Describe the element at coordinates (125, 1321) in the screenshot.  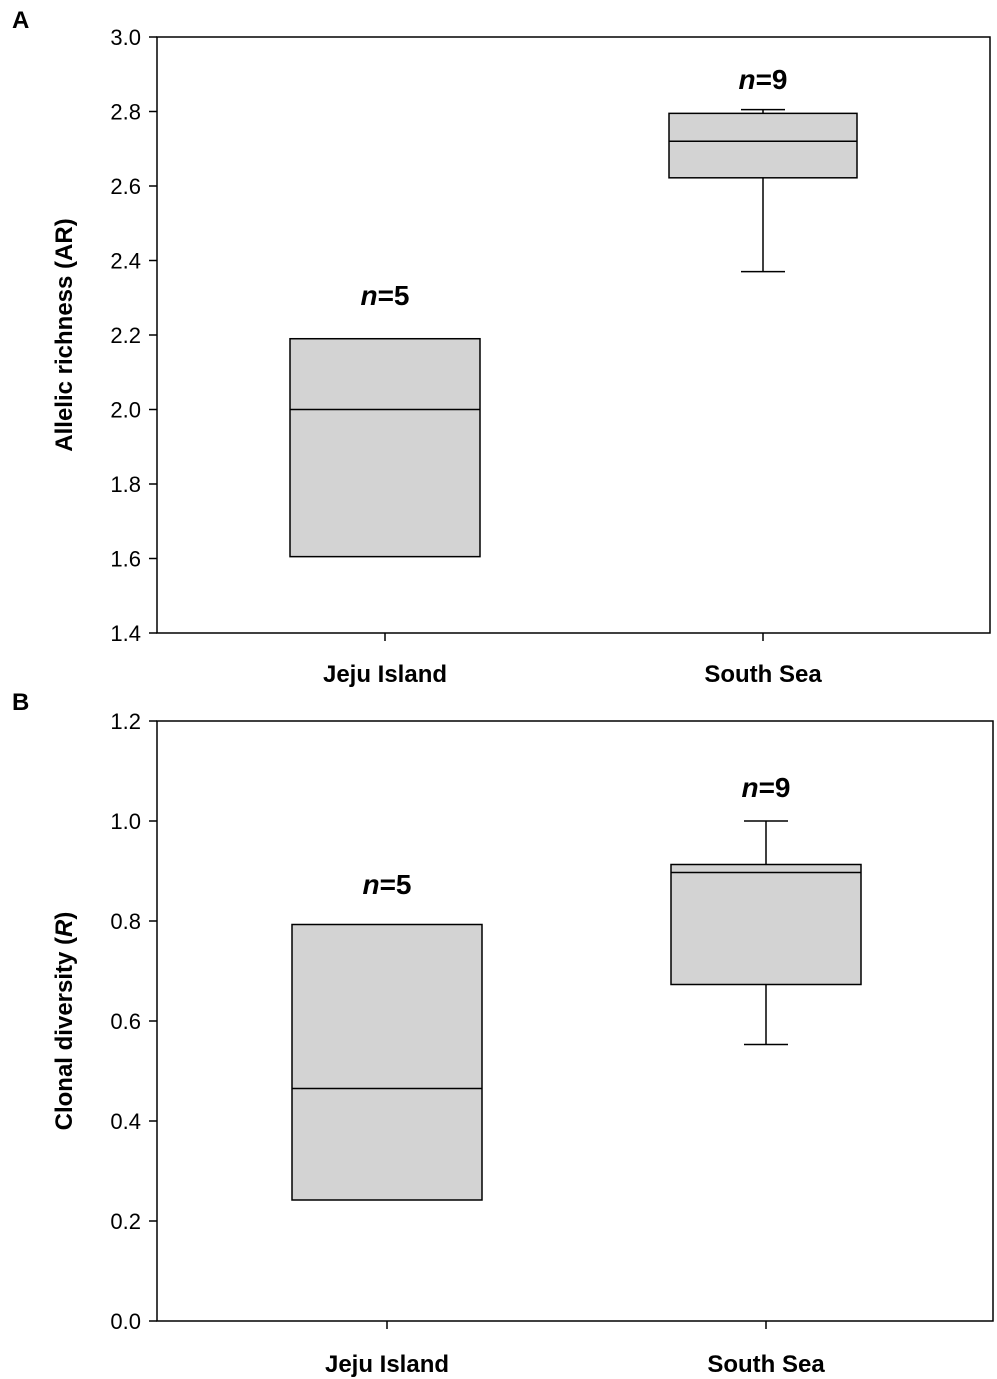
I see `y-tick-label-b: 0.0` at that location.